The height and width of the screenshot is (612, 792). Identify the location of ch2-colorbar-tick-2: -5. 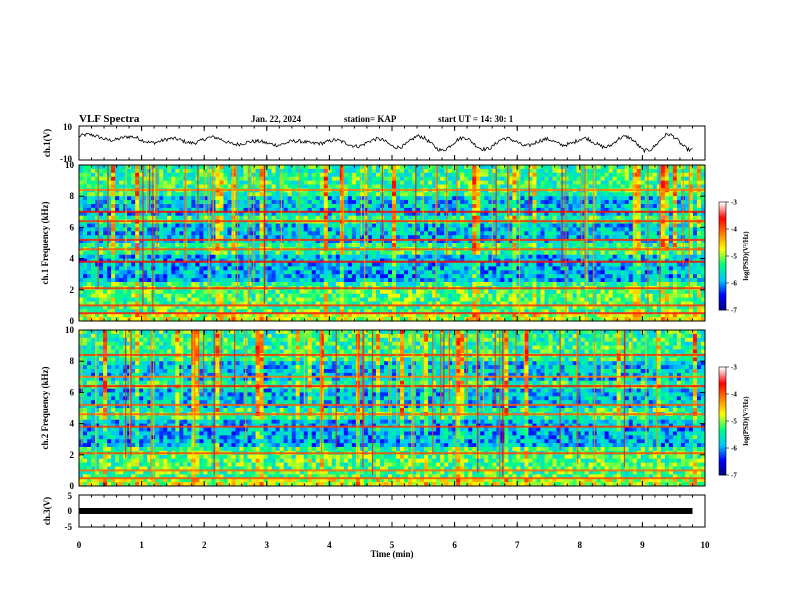
(734, 422).